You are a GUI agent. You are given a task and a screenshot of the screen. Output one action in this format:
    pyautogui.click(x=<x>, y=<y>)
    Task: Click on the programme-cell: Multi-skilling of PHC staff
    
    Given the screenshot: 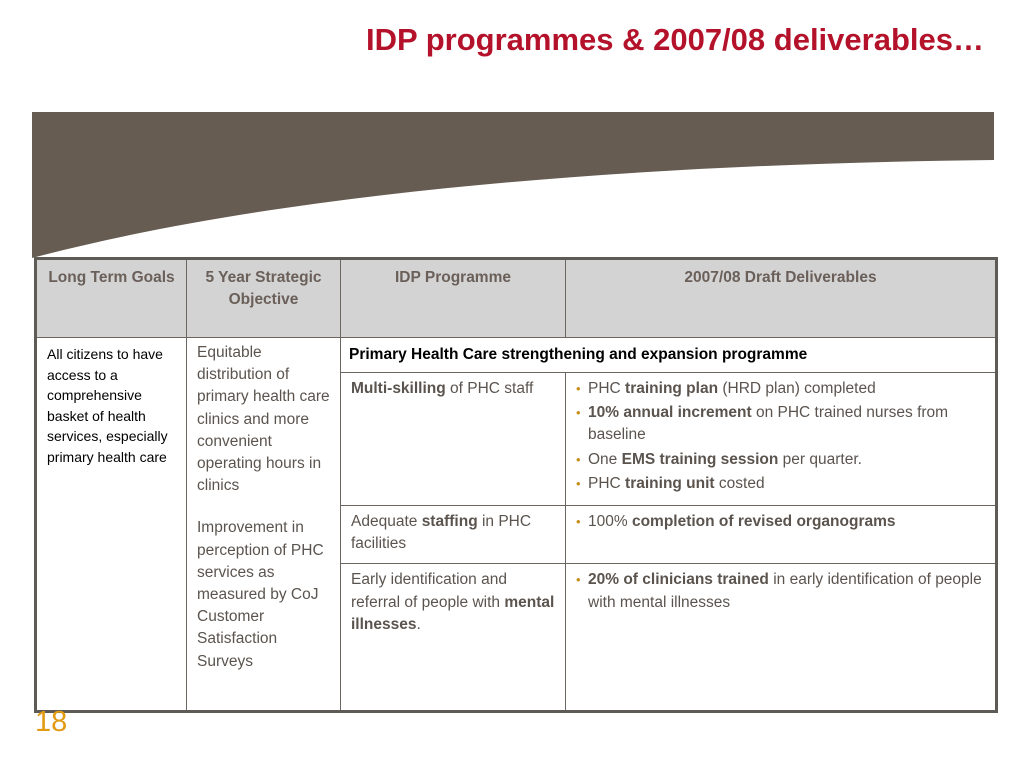 What is the action you would take?
    pyautogui.click(x=453, y=439)
    